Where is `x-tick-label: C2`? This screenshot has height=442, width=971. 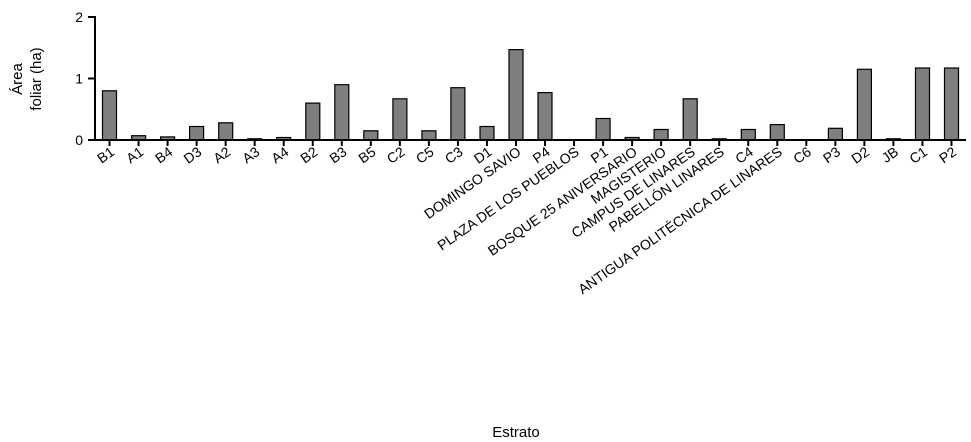 x-tick-label: C2 is located at coordinates (396, 154).